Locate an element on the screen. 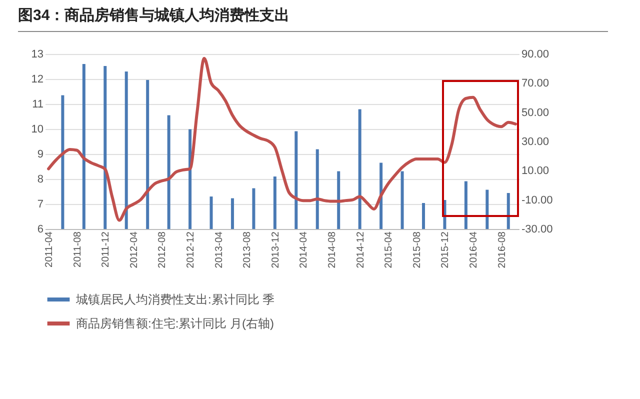 This screenshot has width=640, height=399. x-tick-label: 2016-04 is located at coordinates (474, 249).